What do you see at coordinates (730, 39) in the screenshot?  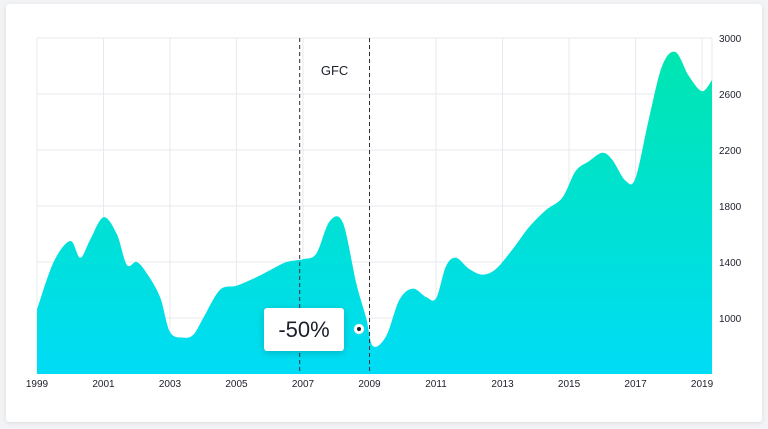 I see `y-tick-label: 3000` at bounding box center [730, 39].